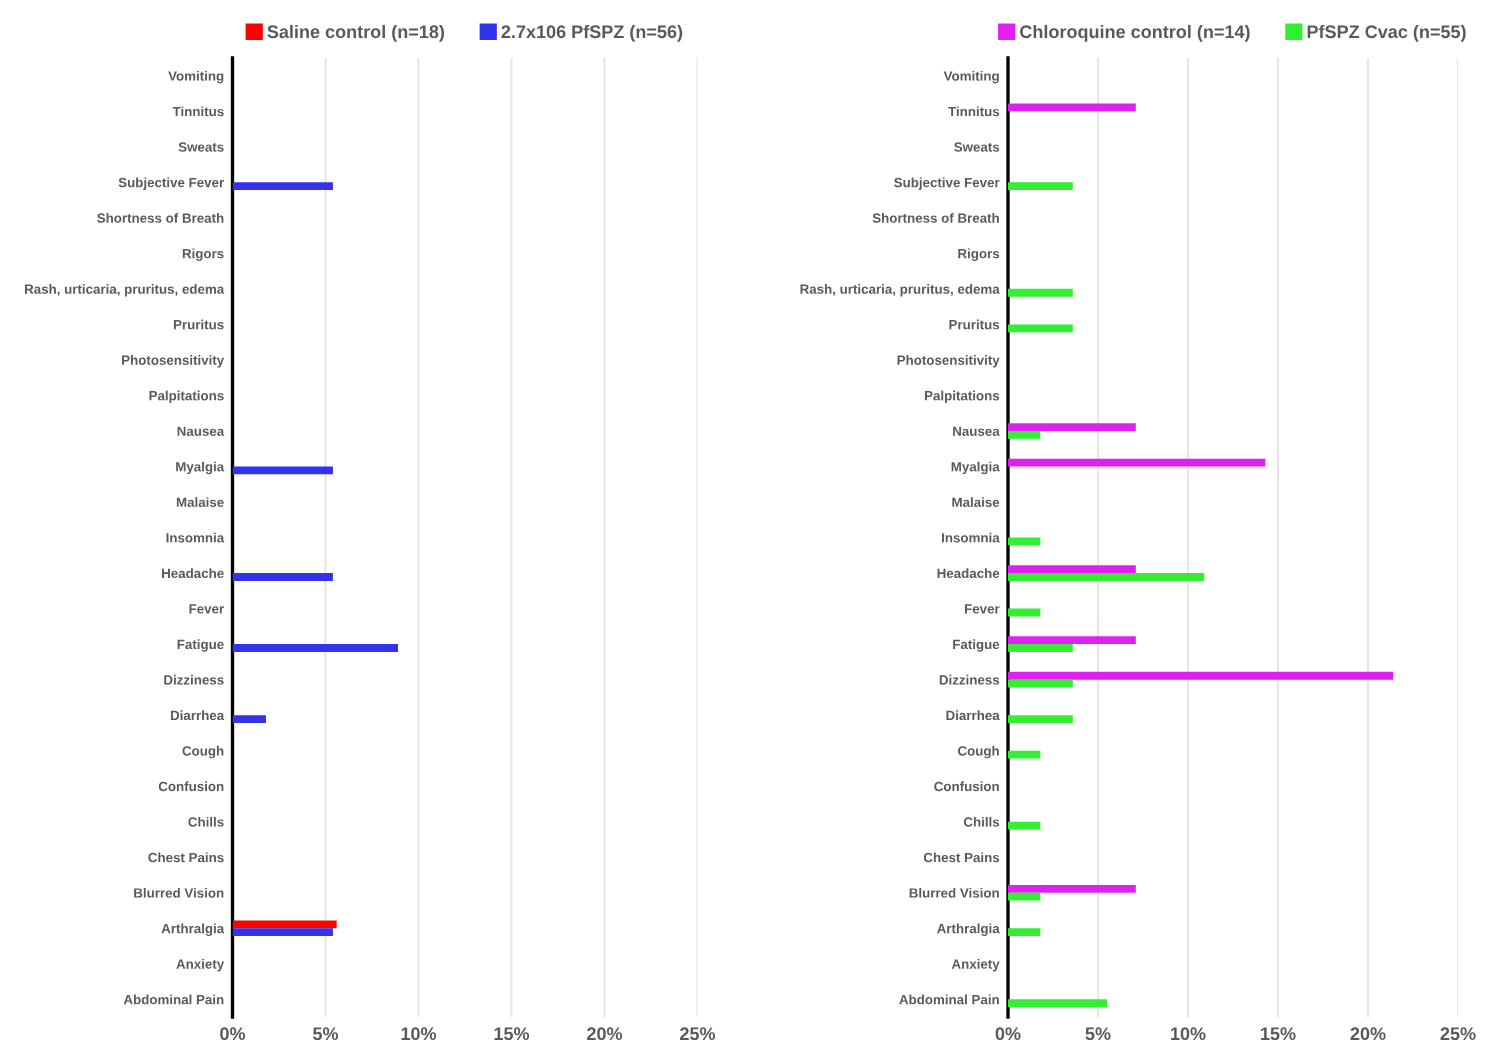  I want to click on legend-label: PfSPZ Cvac (n=55), so click(1386, 33).